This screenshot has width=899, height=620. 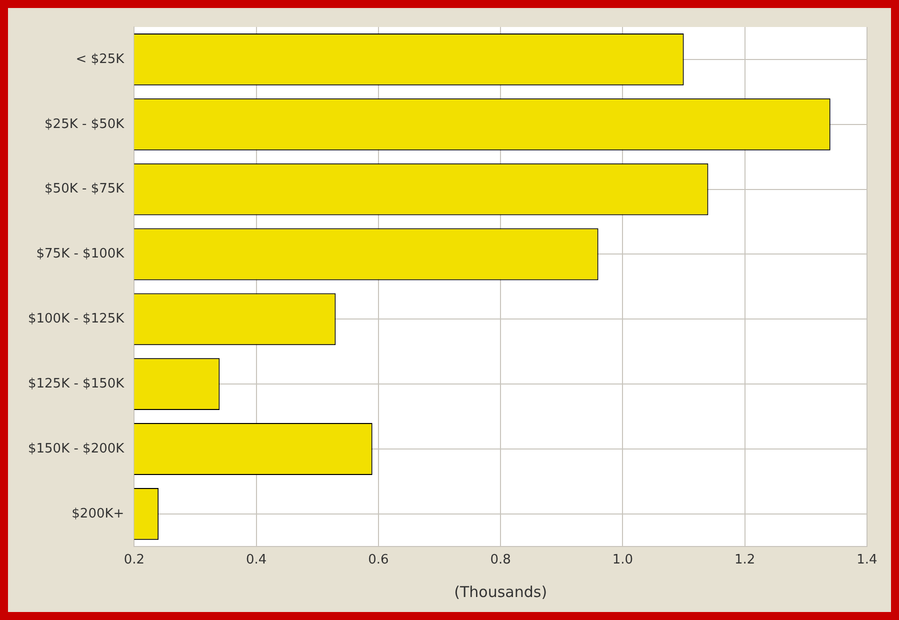 I want to click on x-tick-label: 1.4, so click(x=867, y=560).